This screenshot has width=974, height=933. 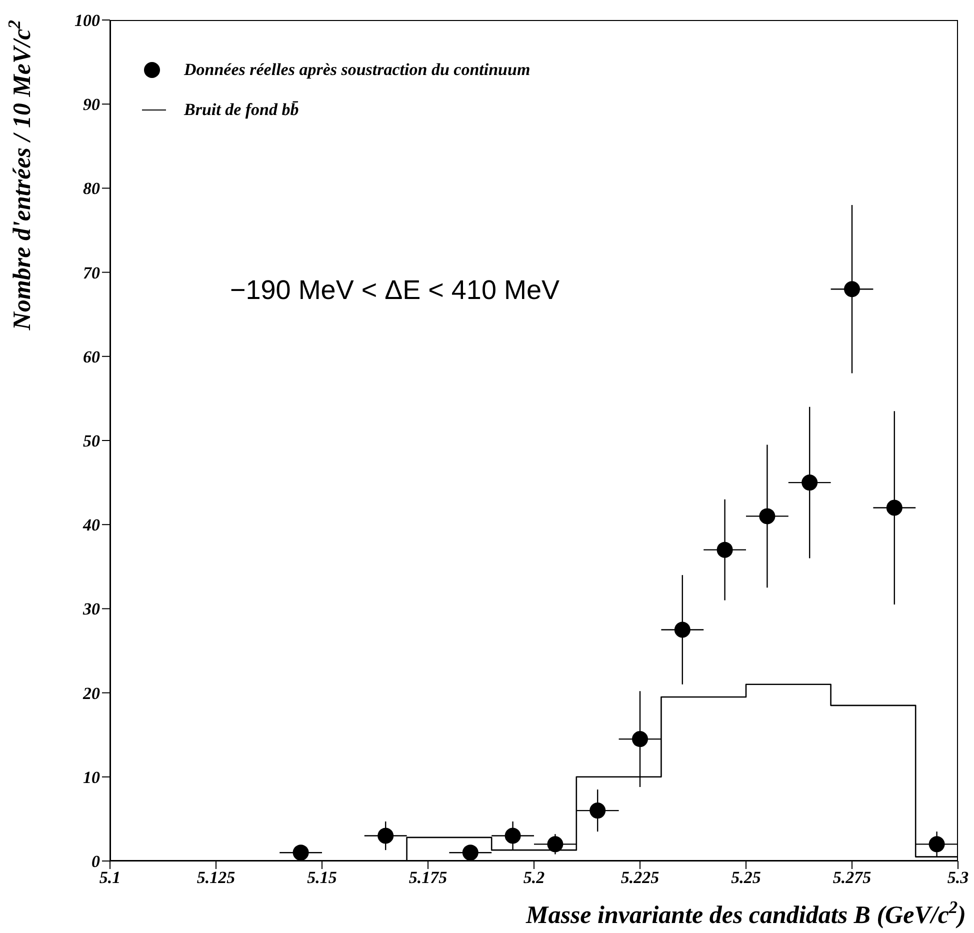 What do you see at coordinates (91, 777) in the screenshot?
I see `y-tick-label: 10` at bounding box center [91, 777].